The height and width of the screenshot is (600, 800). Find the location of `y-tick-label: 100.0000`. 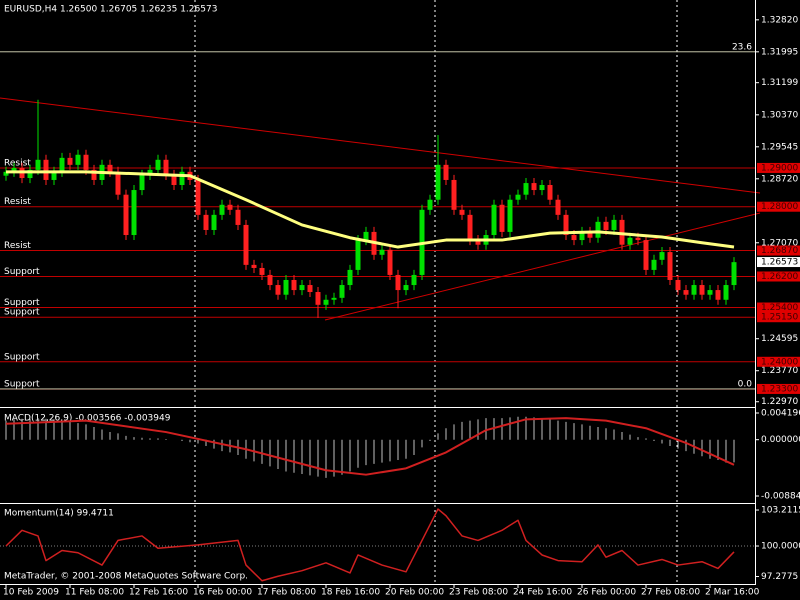

y-tick-label: 100.0000 is located at coordinates (780, 547).